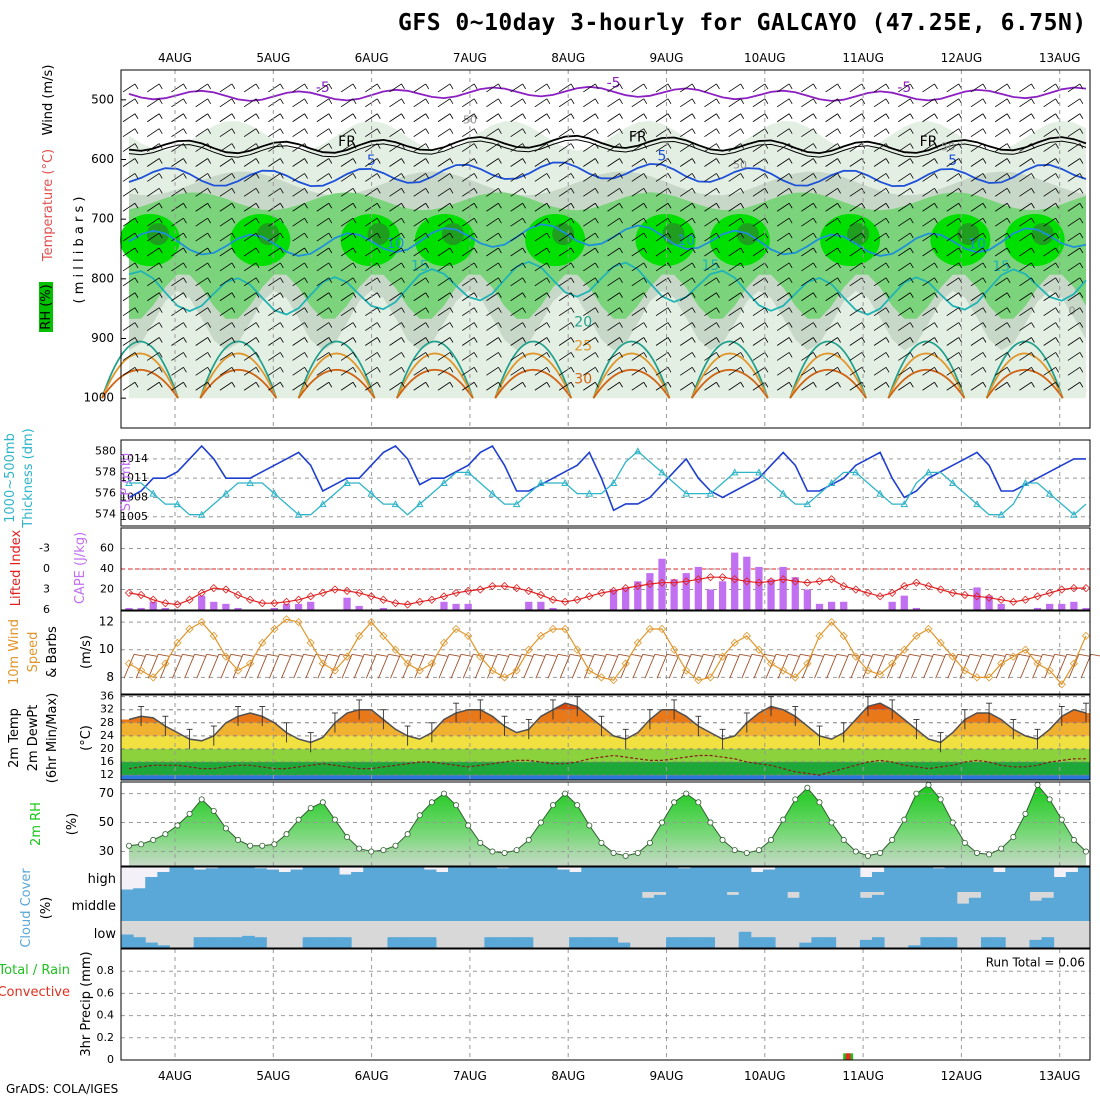  I want to click on lifted-marker, so click(444, 596).